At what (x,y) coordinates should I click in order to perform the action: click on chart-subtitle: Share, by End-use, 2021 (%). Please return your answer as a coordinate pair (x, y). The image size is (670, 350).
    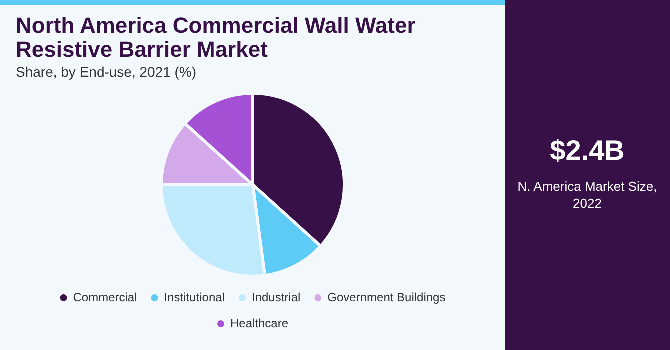
    Looking at the image, I should click on (106, 72).